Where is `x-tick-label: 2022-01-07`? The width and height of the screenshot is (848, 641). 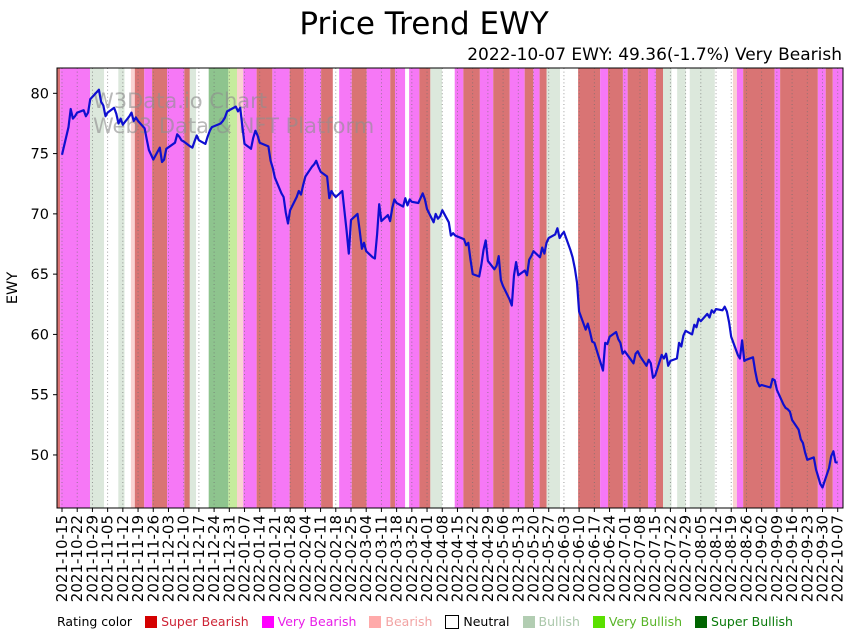 x-tick-label: 2022-01-07 is located at coordinates (245, 558).